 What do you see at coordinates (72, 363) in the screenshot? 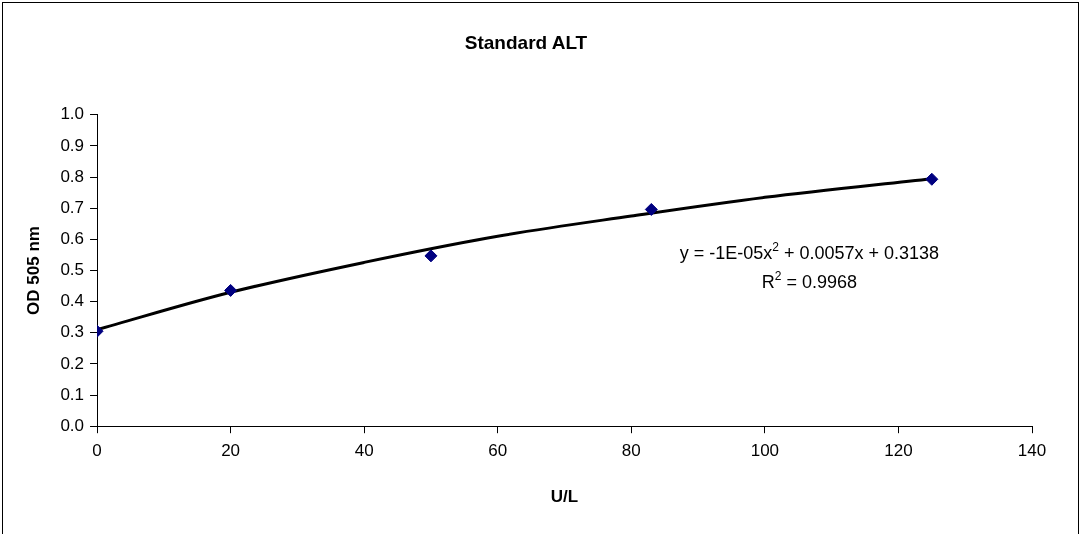
I see `y-tick-label: 0.2` at bounding box center [72, 363].